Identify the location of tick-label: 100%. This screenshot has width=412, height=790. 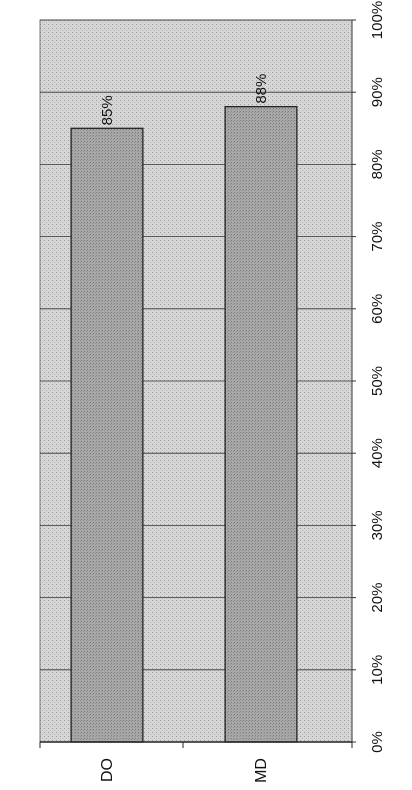
(377, 20).